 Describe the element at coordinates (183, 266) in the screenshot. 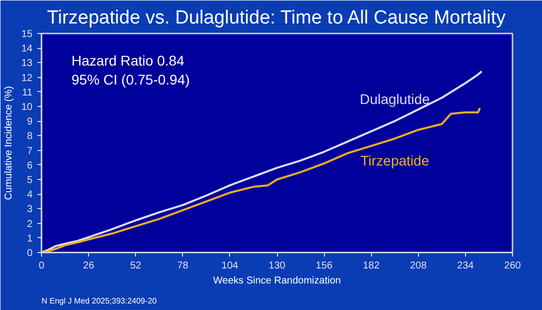

I see `x-tick-label: 78` at that location.